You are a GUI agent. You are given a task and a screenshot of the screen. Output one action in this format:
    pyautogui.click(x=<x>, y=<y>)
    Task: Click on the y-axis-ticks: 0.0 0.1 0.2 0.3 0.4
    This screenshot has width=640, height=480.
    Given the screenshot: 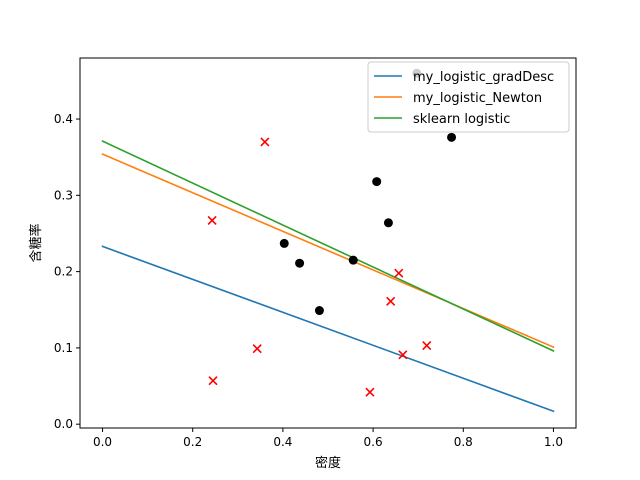 What is the action you would take?
    pyautogui.click(x=67, y=271)
    